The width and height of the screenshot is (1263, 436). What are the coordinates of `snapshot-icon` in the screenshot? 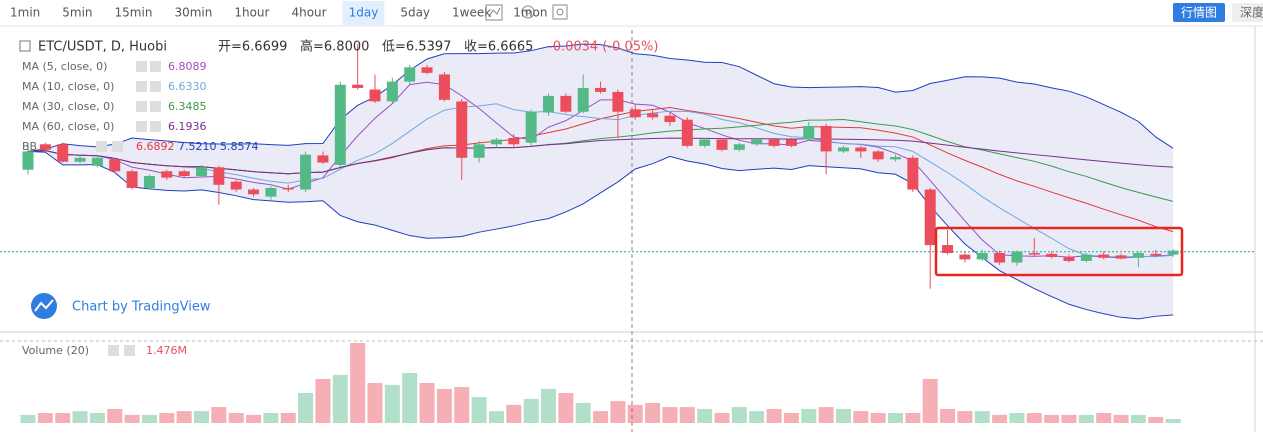 It's located at (560, 12).